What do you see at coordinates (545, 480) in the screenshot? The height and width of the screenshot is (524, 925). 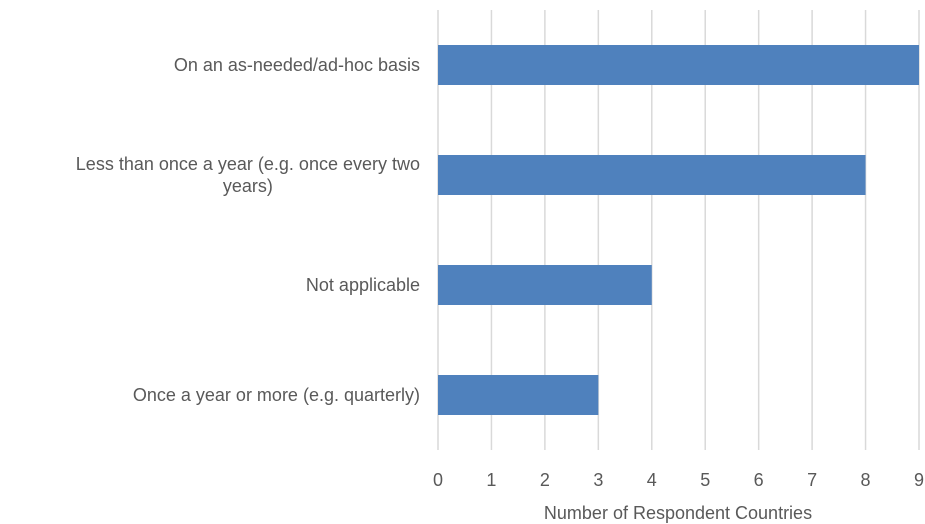 I see `x-tick-label: 2` at bounding box center [545, 480].